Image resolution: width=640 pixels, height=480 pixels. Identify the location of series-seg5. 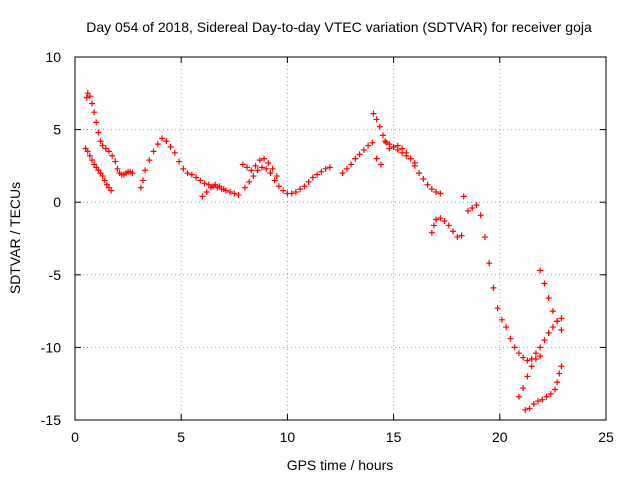
(259, 167).